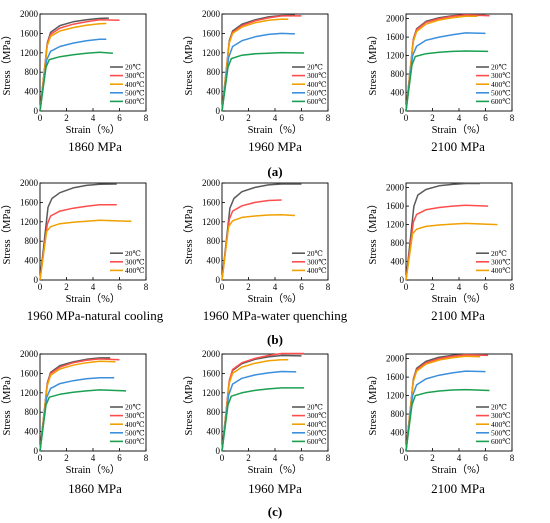 The height and width of the screenshot is (523, 550). Describe the element at coordinates (275, 315) in the screenshot. I see `panel-caption: 1960 MPa-water quenching` at that location.